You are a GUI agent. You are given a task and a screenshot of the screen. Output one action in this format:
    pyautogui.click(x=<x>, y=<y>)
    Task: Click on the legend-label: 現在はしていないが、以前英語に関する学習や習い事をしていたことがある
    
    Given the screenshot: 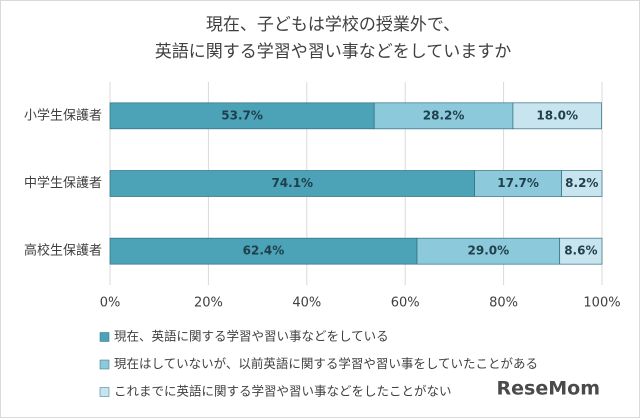 What is the action you would take?
    pyautogui.click(x=326, y=363)
    